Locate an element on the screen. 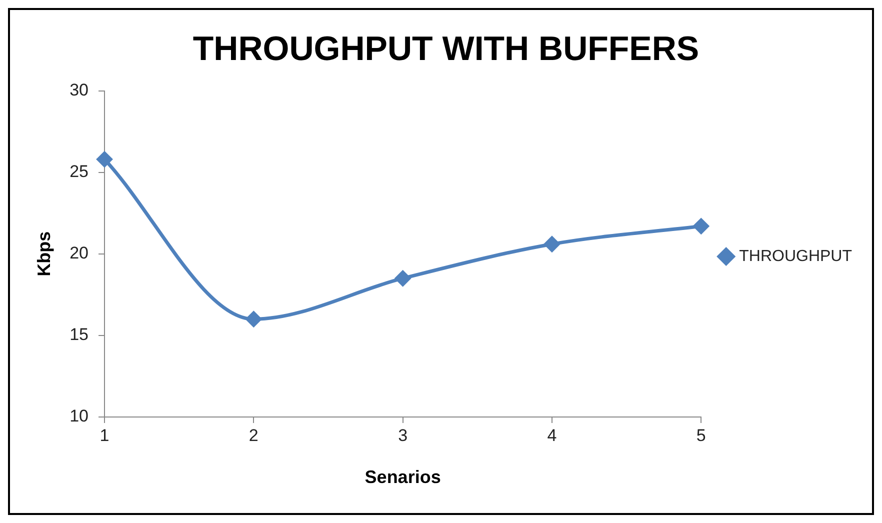 This screenshot has height=523, width=882. x-tick-label: 3 is located at coordinates (403, 435).